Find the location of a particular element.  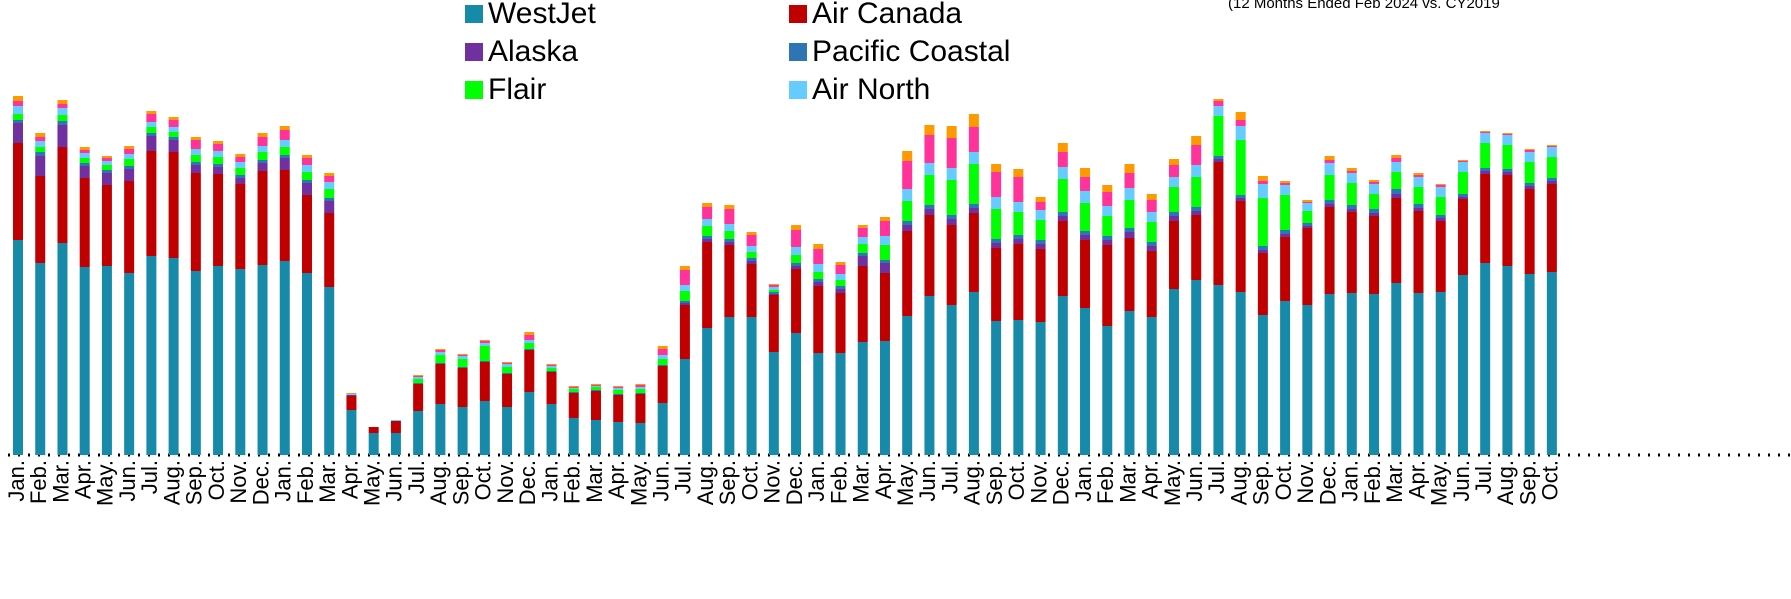

x-tick-label: Jul. is located at coordinates (1483, 477).